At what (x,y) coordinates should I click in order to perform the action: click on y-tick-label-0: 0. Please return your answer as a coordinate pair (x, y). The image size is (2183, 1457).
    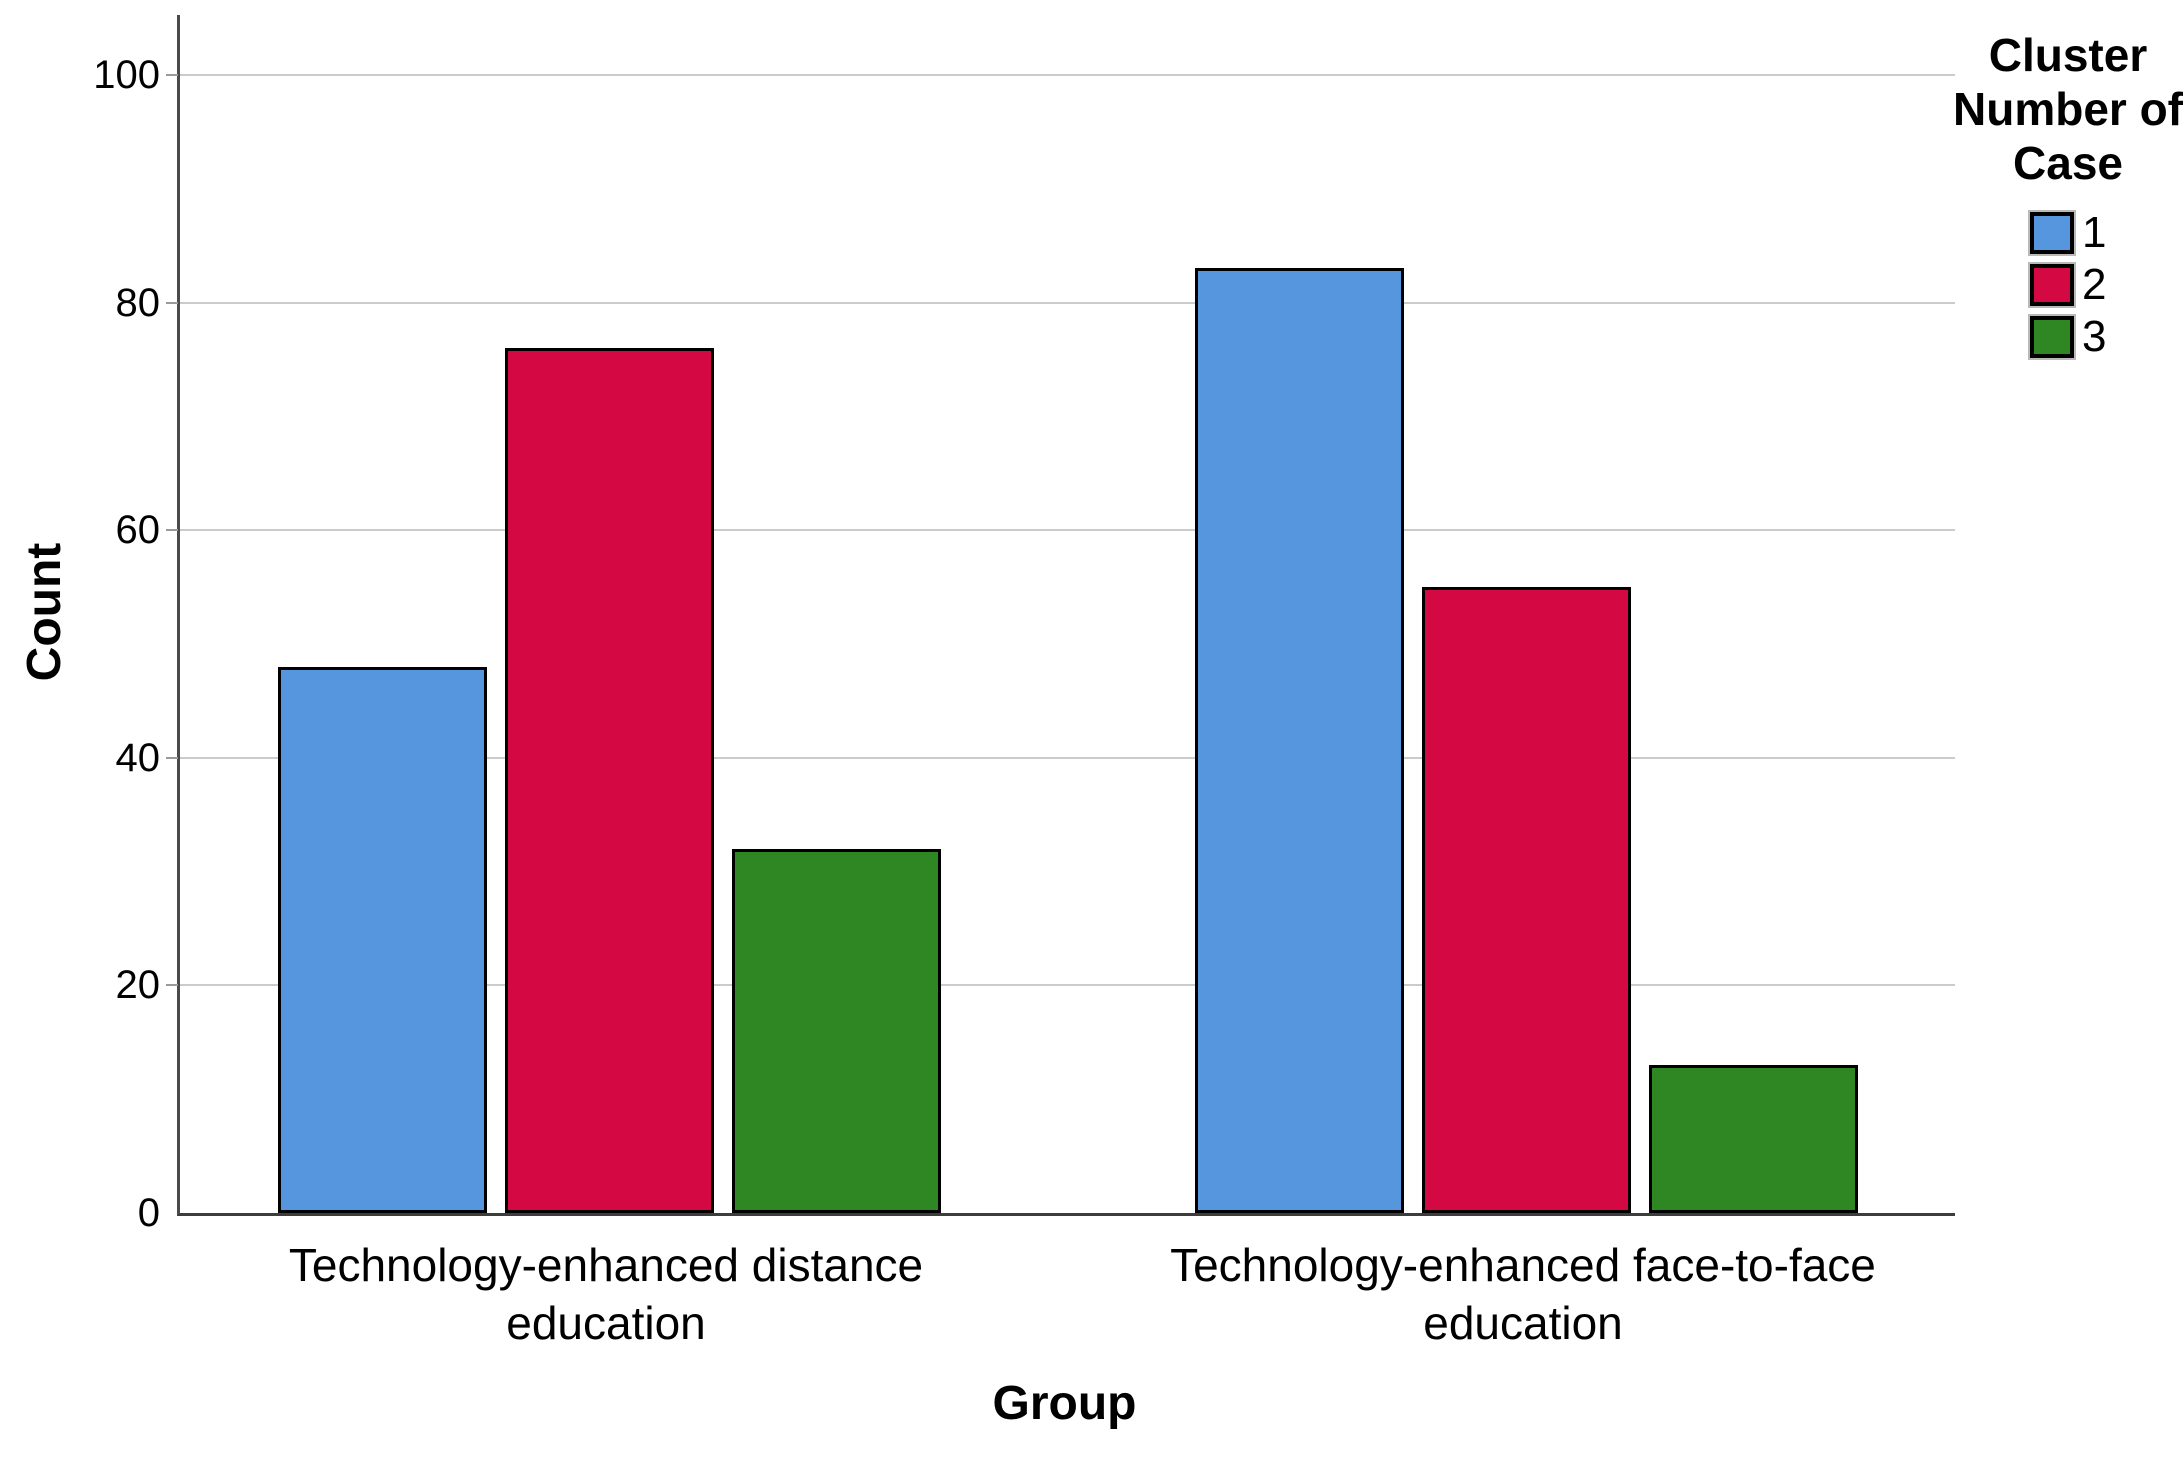
    Looking at the image, I should click on (148, 1213).